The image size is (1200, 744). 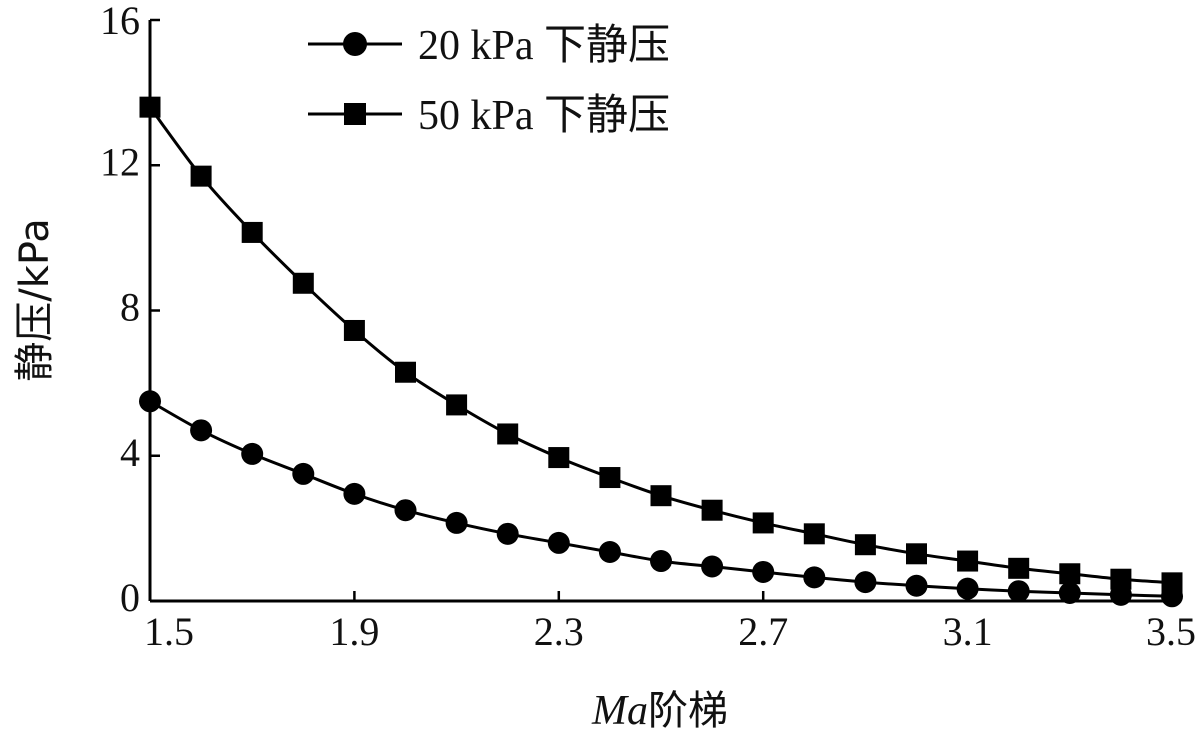 I want to click on x-axis-title: Ma阶梯, so click(x=659, y=711).